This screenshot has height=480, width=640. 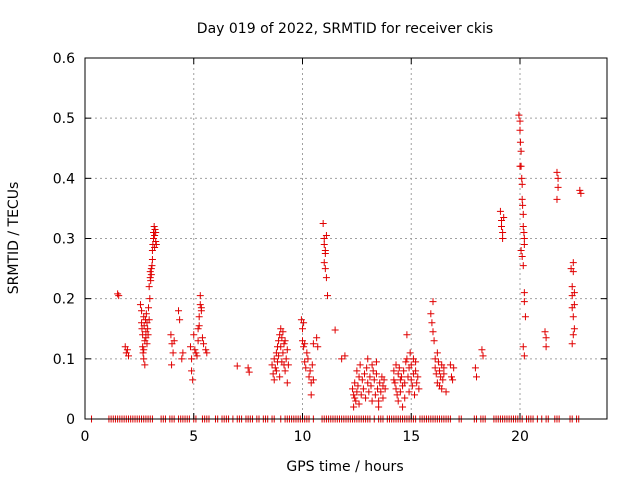 I want to click on x-tick-label: 10, so click(x=303, y=437).